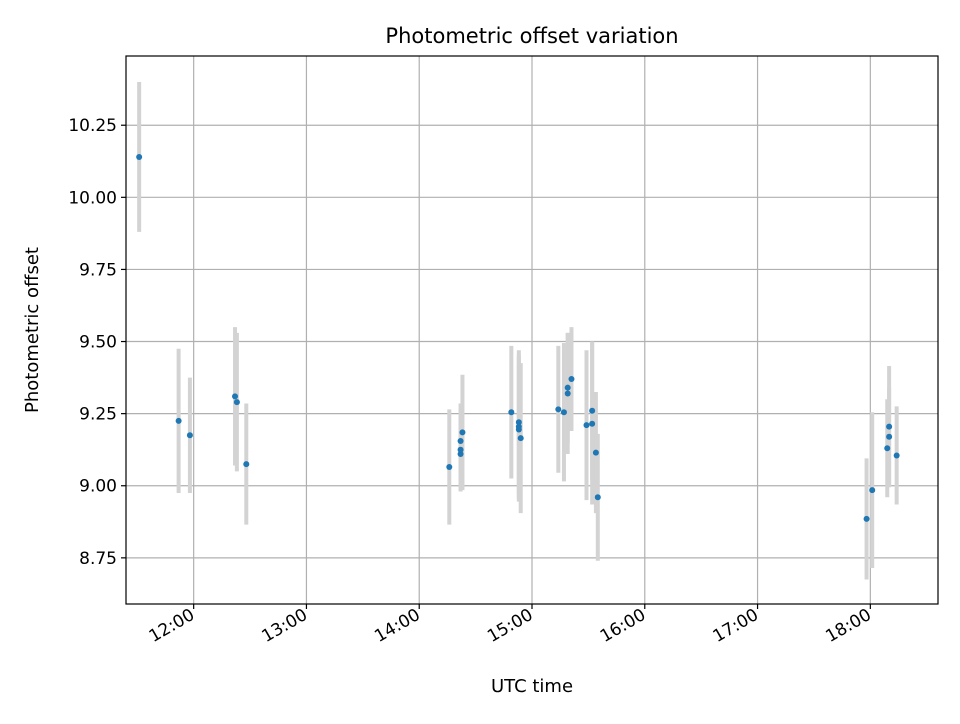  Describe the element at coordinates (92, 198) in the screenshot. I see `y-tick-label: 10.00` at that location.